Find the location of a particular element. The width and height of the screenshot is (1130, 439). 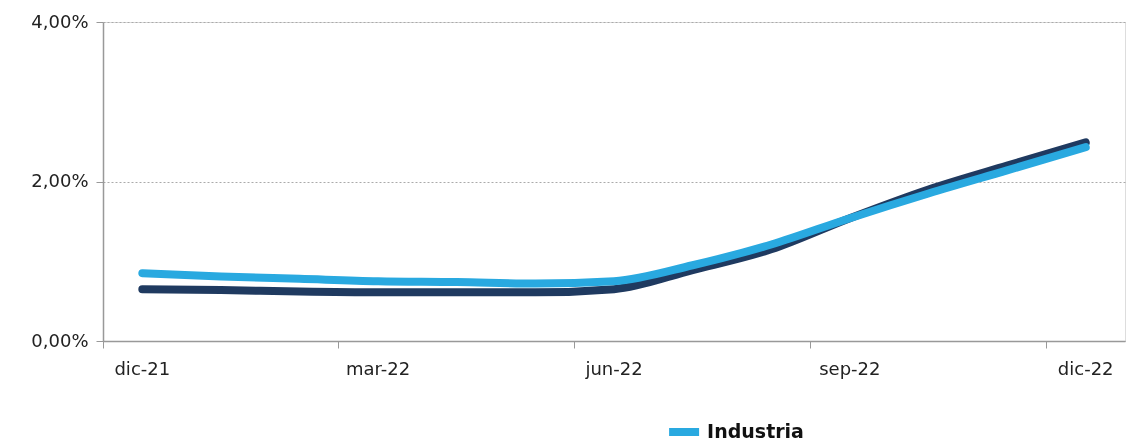

x-tick-label: dic-21 is located at coordinates (142, 368).